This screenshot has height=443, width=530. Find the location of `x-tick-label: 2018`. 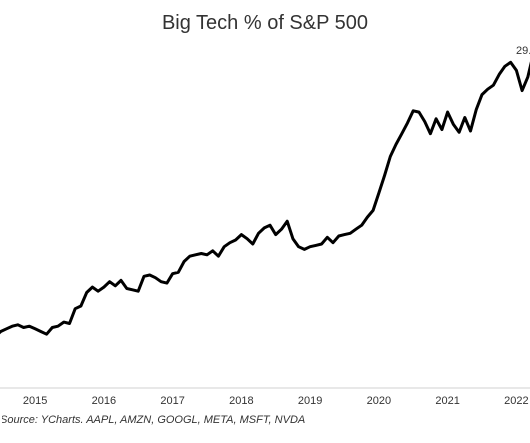

x-tick-label: 2018 is located at coordinates (241, 401).